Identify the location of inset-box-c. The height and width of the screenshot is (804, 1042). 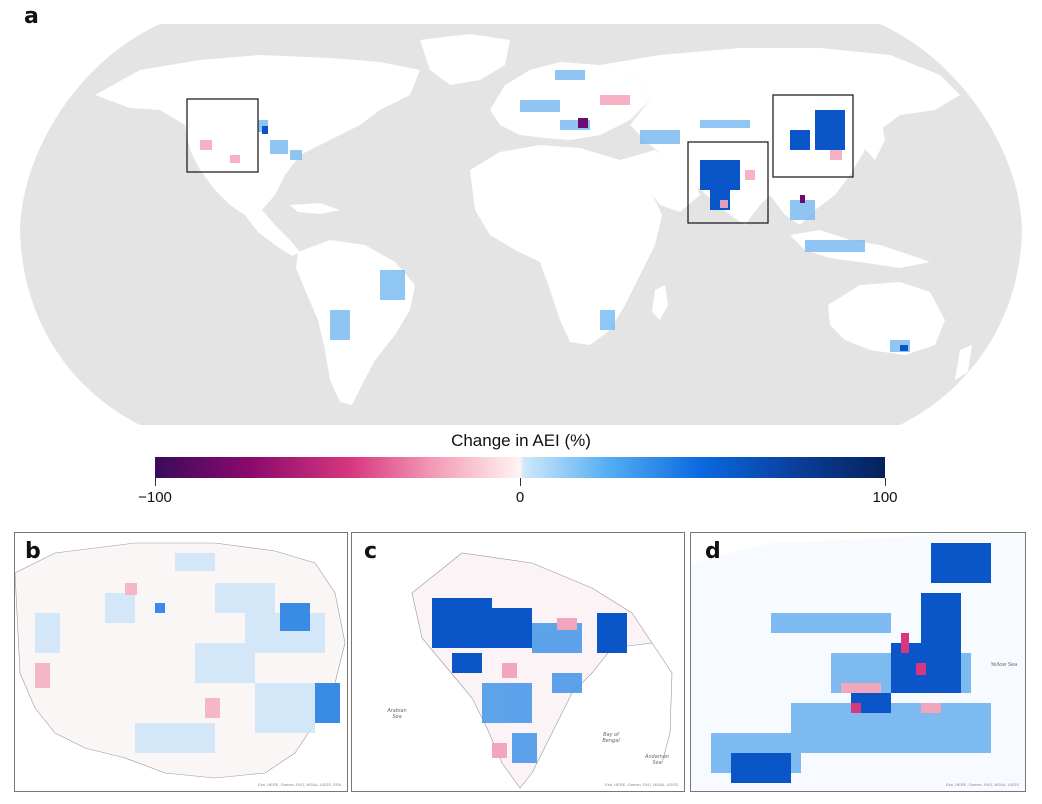
(728, 182).